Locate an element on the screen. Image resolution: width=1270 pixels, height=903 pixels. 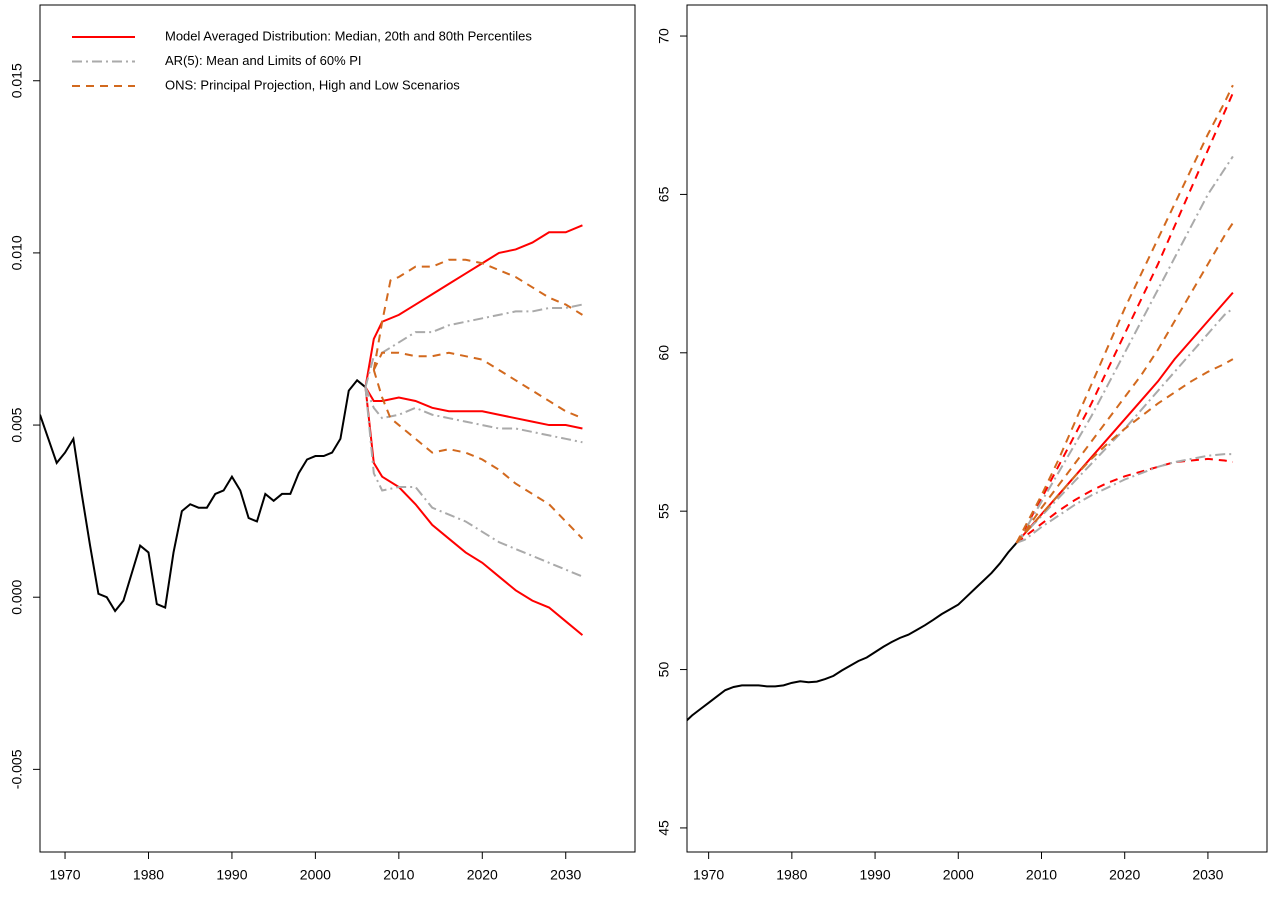
y-tick-label: -0.005 is located at coordinates (17, 769).